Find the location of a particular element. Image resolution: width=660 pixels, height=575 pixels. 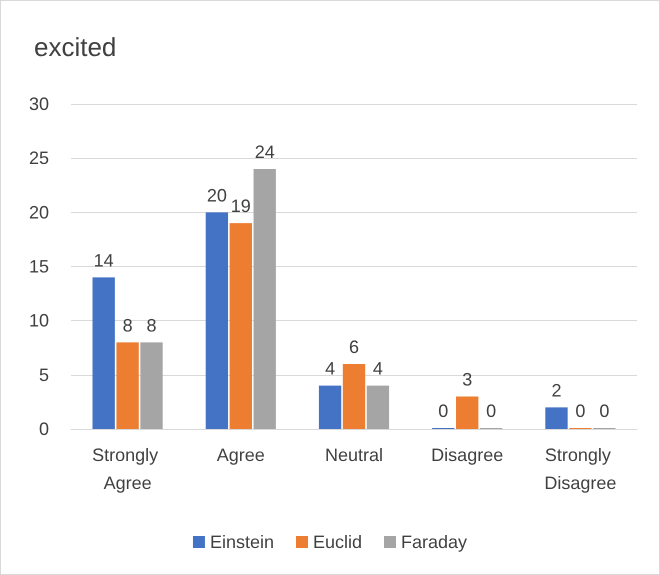

data-label: 19 is located at coordinates (240, 206).